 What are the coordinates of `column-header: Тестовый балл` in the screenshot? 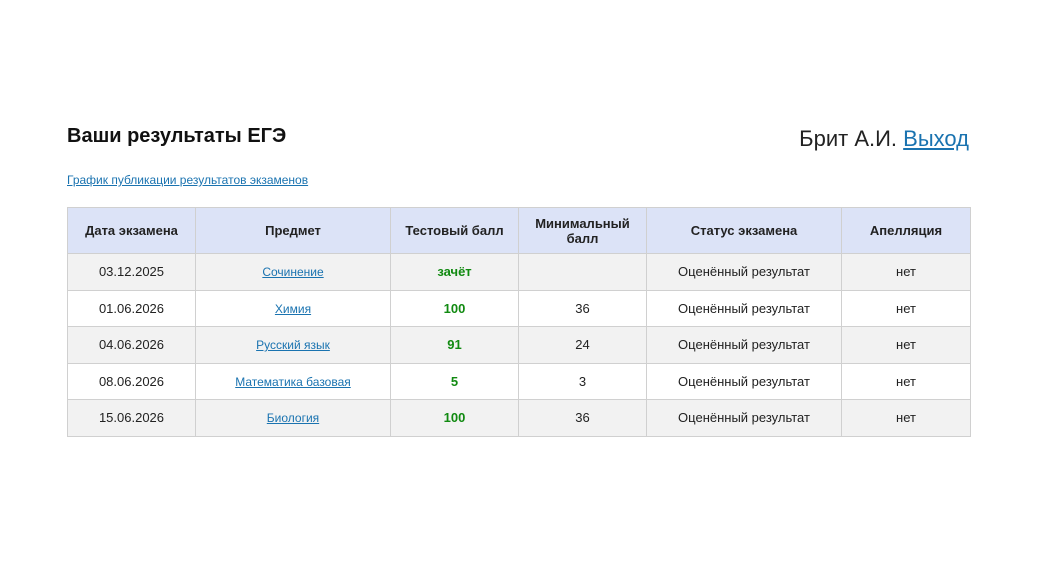 It's located at (454, 230).